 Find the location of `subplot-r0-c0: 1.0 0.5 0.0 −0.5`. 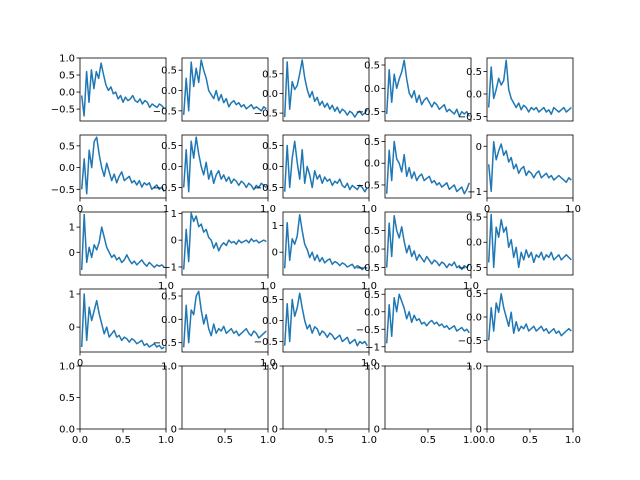

subplot-r0-c0: 1.0 0.5 0.0 −0.5 is located at coordinates (109, 88).